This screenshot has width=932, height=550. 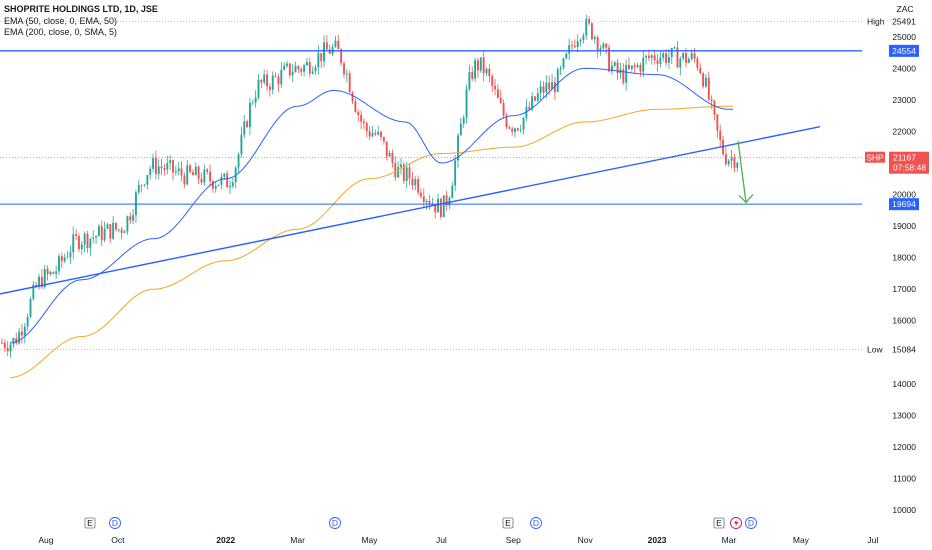 I want to click on dividend-letter: D, so click(x=115, y=523).